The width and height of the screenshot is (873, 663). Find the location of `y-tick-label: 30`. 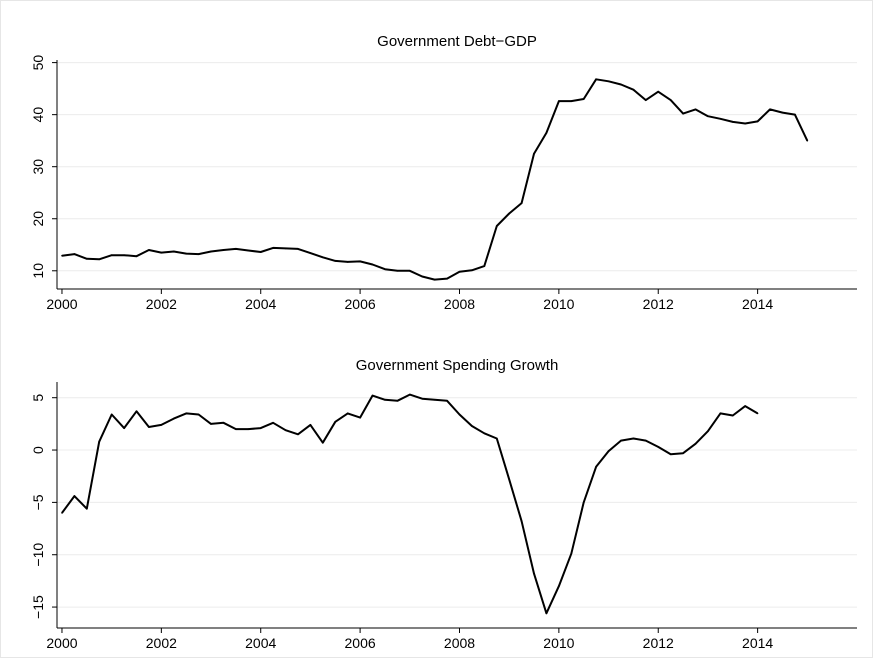

y-tick-label: 30 is located at coordinates (38, 167).